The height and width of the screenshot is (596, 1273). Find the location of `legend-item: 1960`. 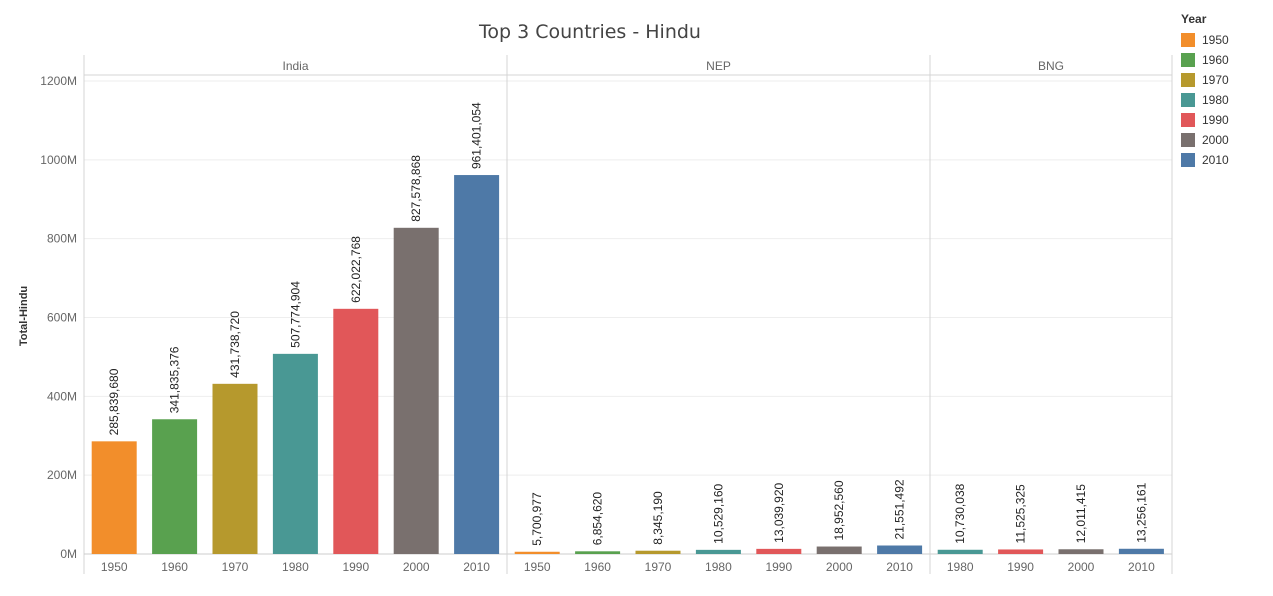

legend-item: 1960 is located at coordinates (1224, 60).